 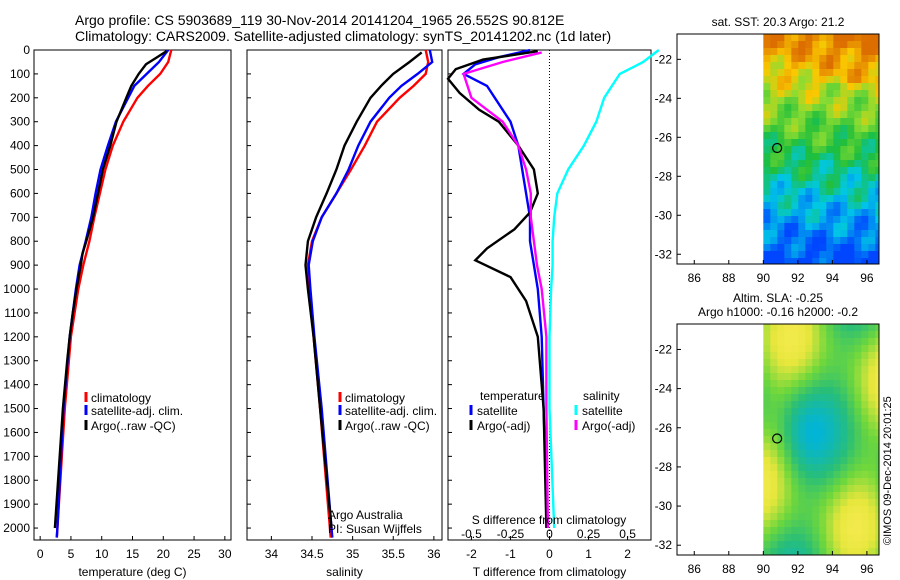 What do you see at coordinates (764, 569) in the screenshot?
I see `sla_map-xtick-label: 90` at bounding box center [764, 569].